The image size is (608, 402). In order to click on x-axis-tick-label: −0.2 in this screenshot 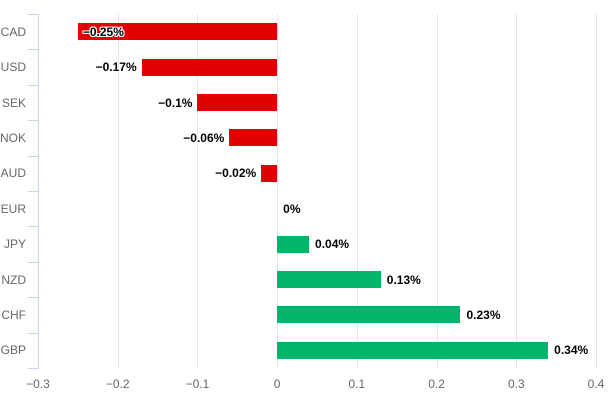, I will do `click(117, 384)`.